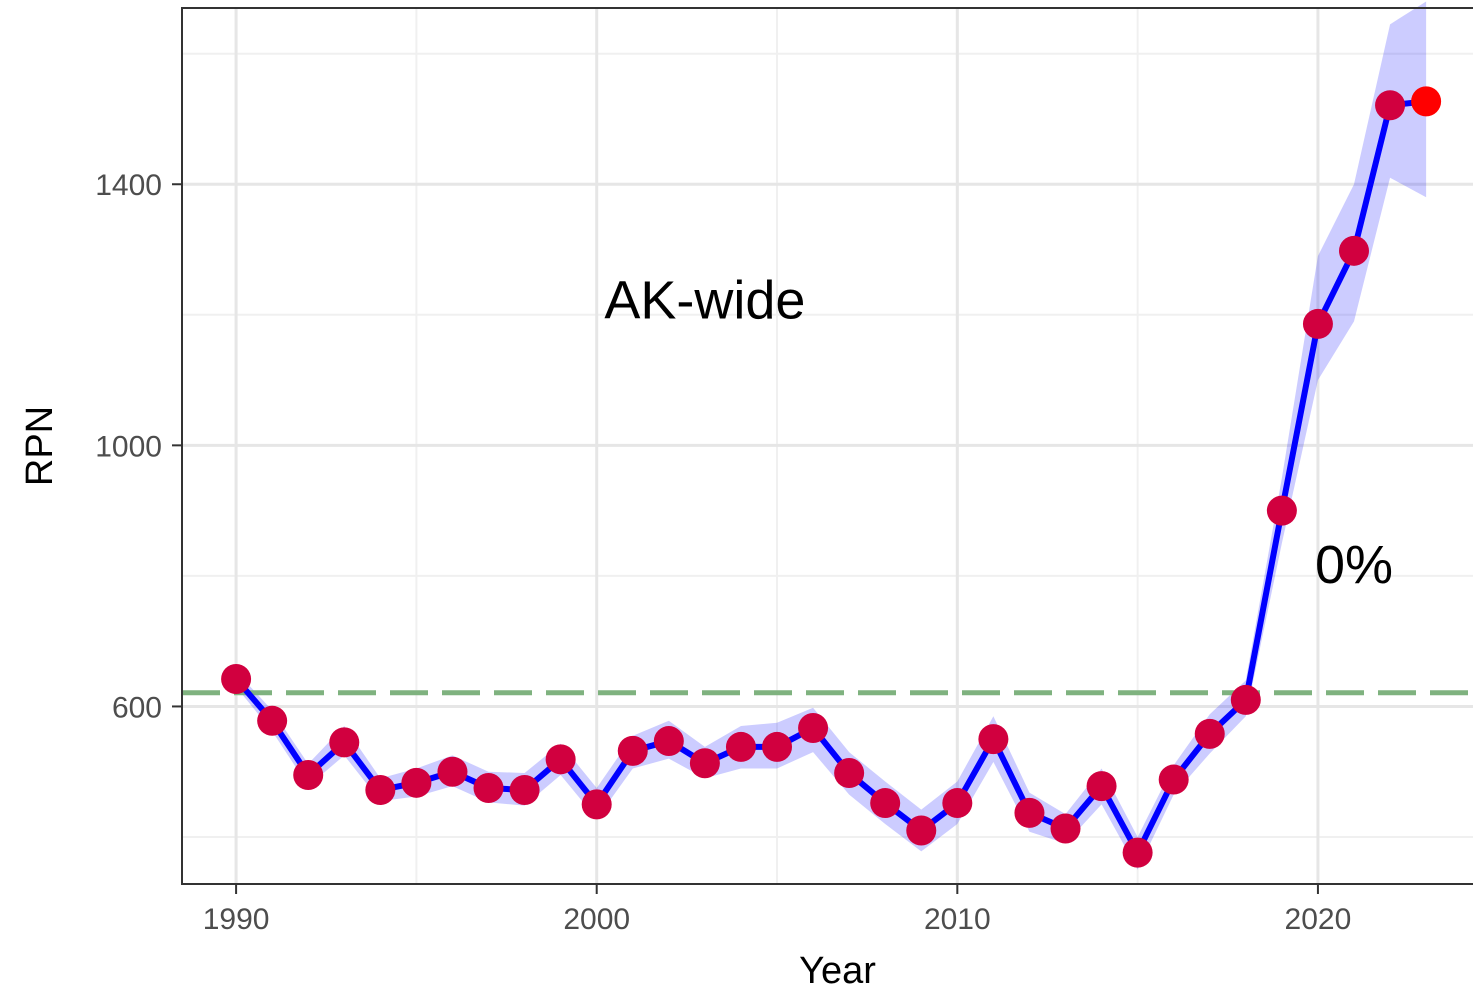  What do you see at coordinates (40, 446) in the screenshot?
I see `y-axis-title: RPN` at bounding box center [40, 446].